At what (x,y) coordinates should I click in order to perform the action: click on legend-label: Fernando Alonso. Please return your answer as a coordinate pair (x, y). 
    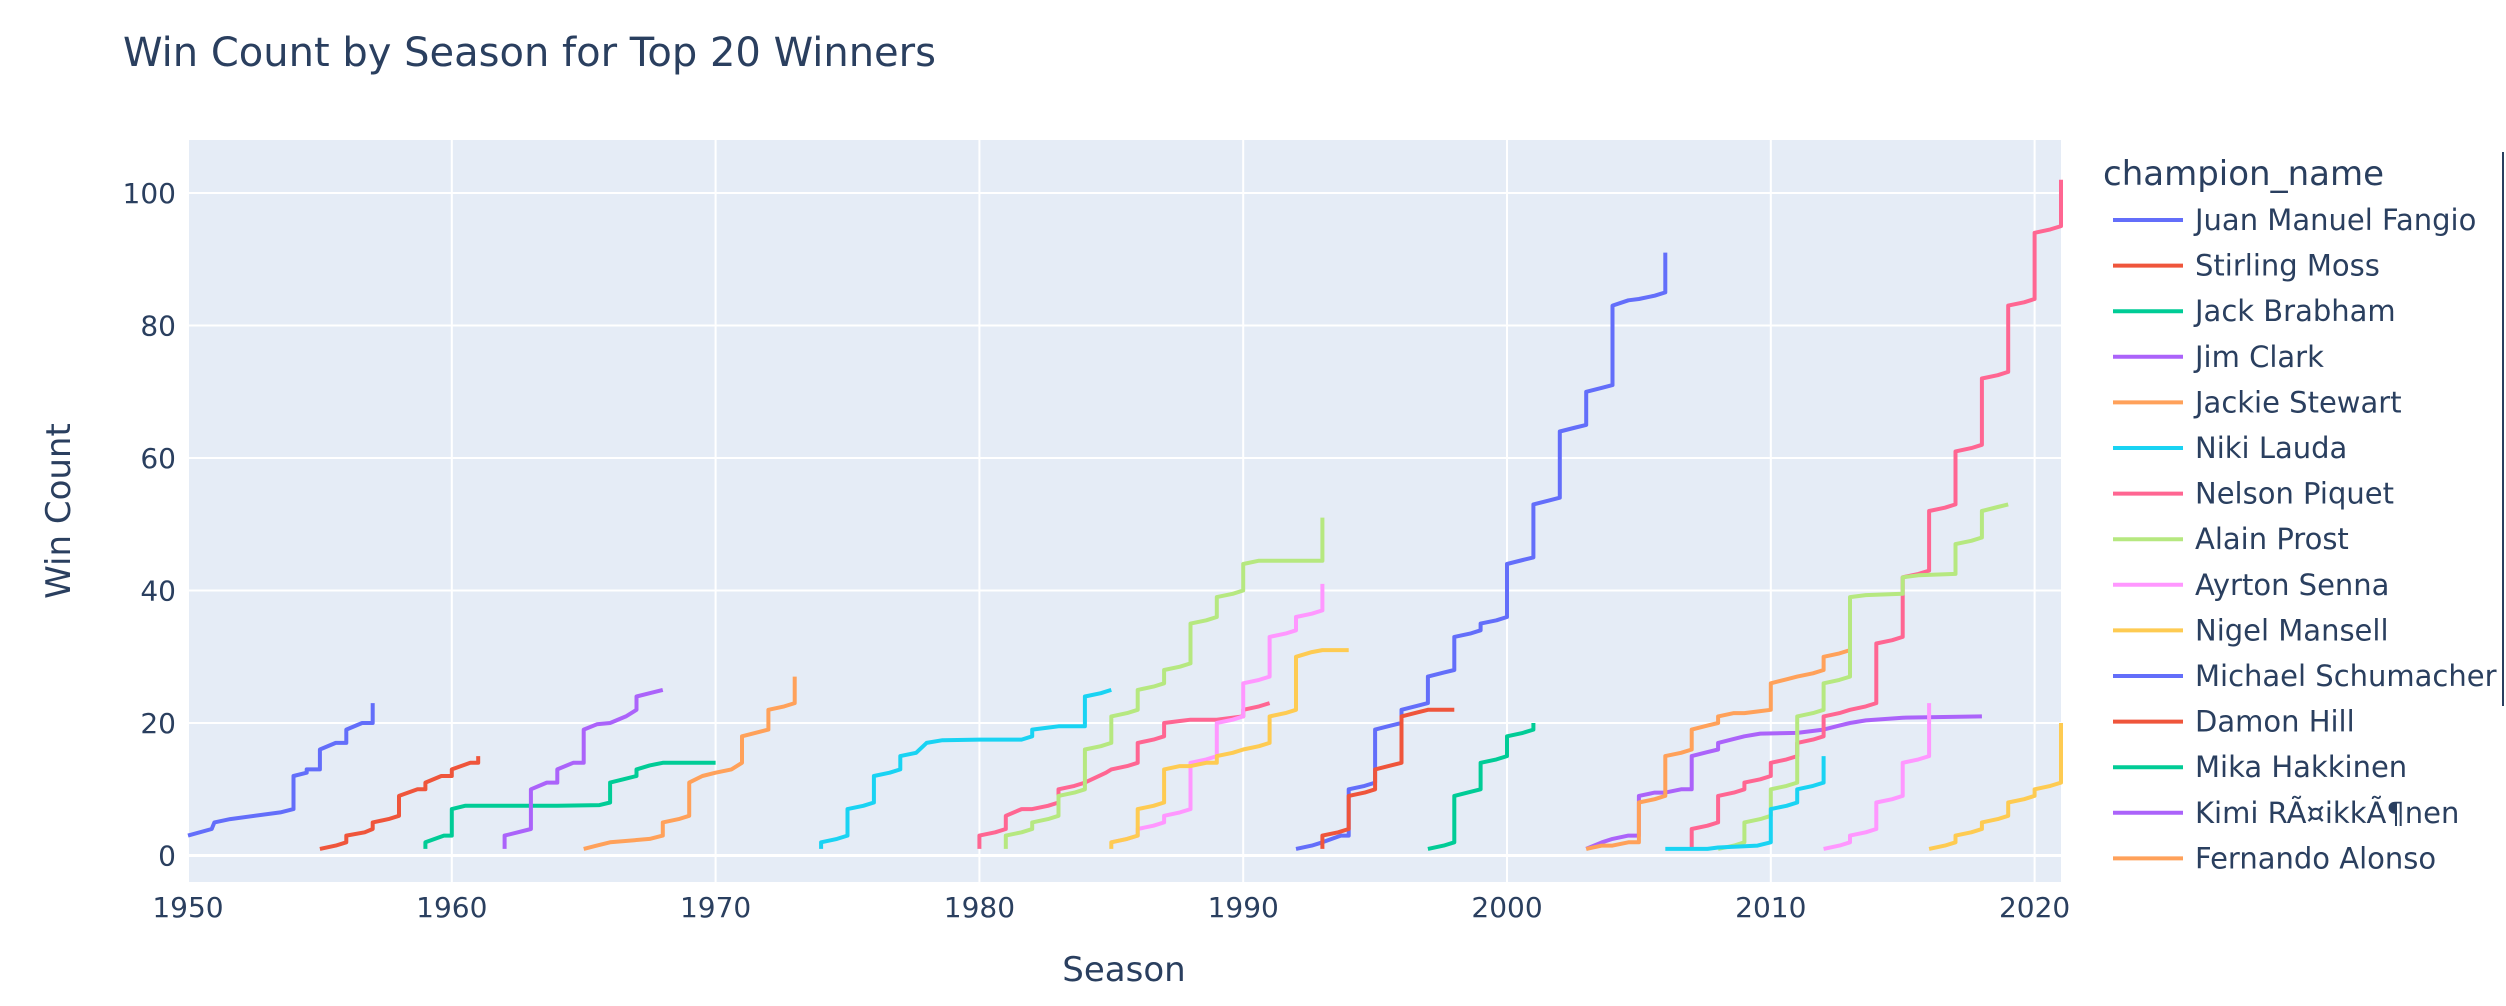
    Looking at the image, I should click on (2315, 858).